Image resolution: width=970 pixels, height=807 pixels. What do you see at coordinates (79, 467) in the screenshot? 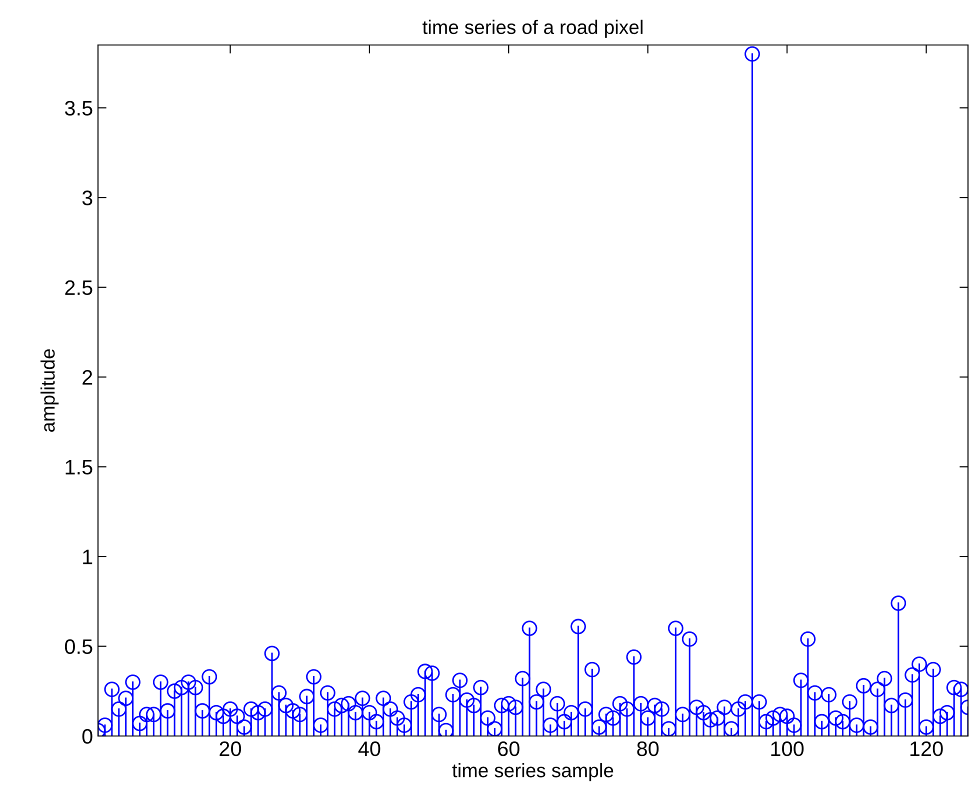
I see `y-tick-label: 1.5` at bounding box center [79, 467].